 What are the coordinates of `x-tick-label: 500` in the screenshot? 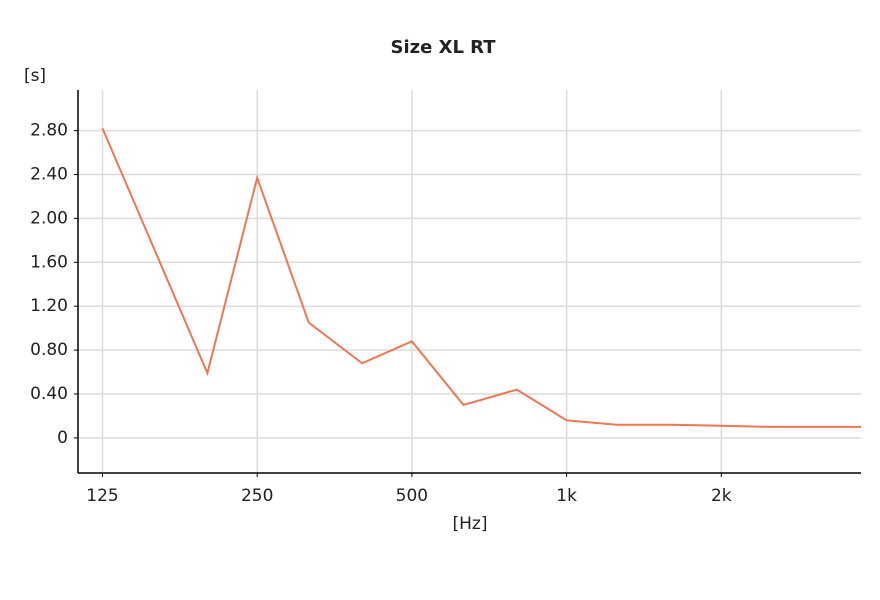 It's located at (412, 496).